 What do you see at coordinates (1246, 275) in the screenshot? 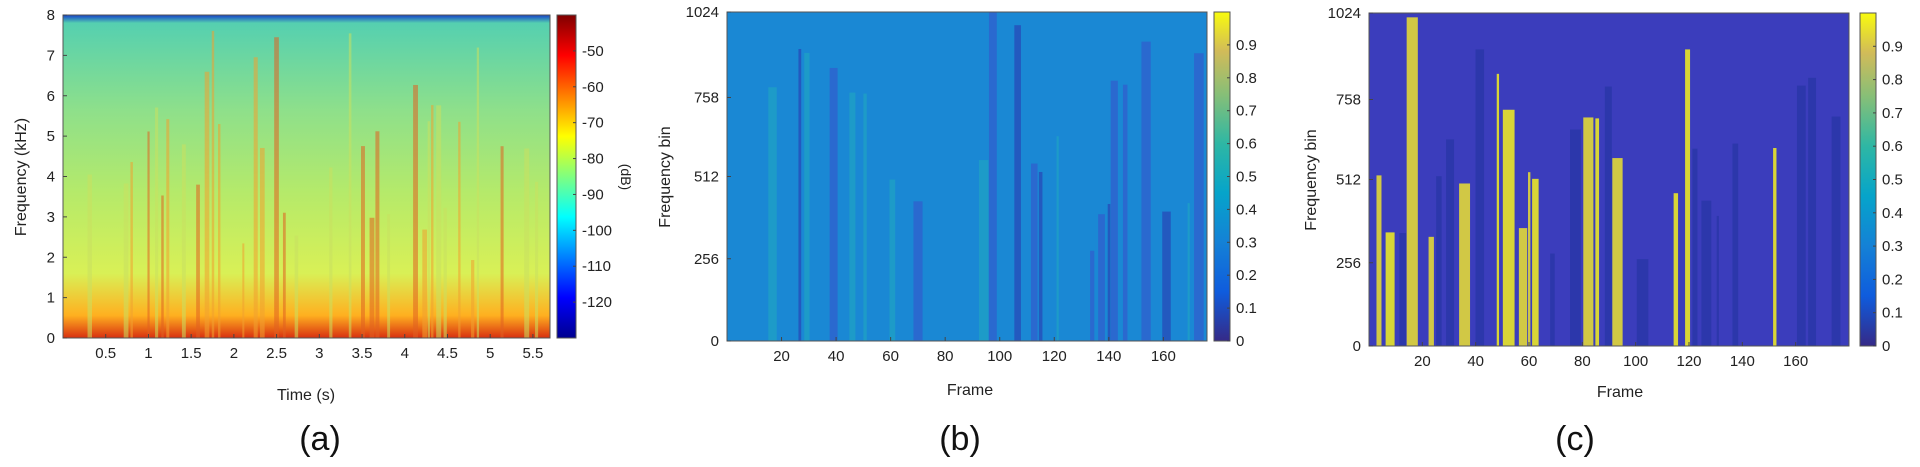
I see `colorbar-tick-label: 0.2` at bounding box center [1246, 275].